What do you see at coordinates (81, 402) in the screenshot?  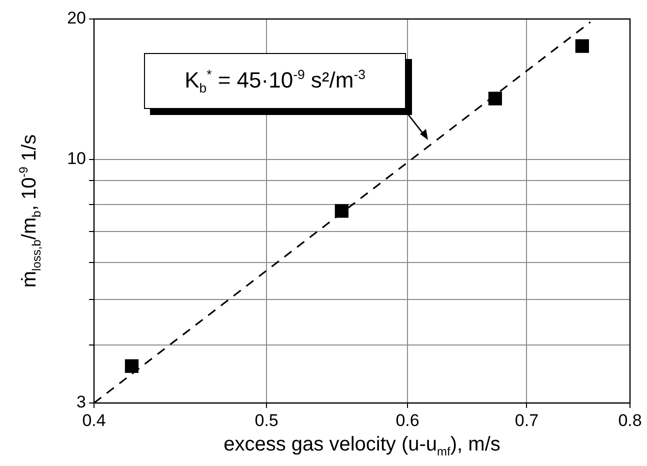 I see `y-tick-label: 3` at bounding box center [81, 402].